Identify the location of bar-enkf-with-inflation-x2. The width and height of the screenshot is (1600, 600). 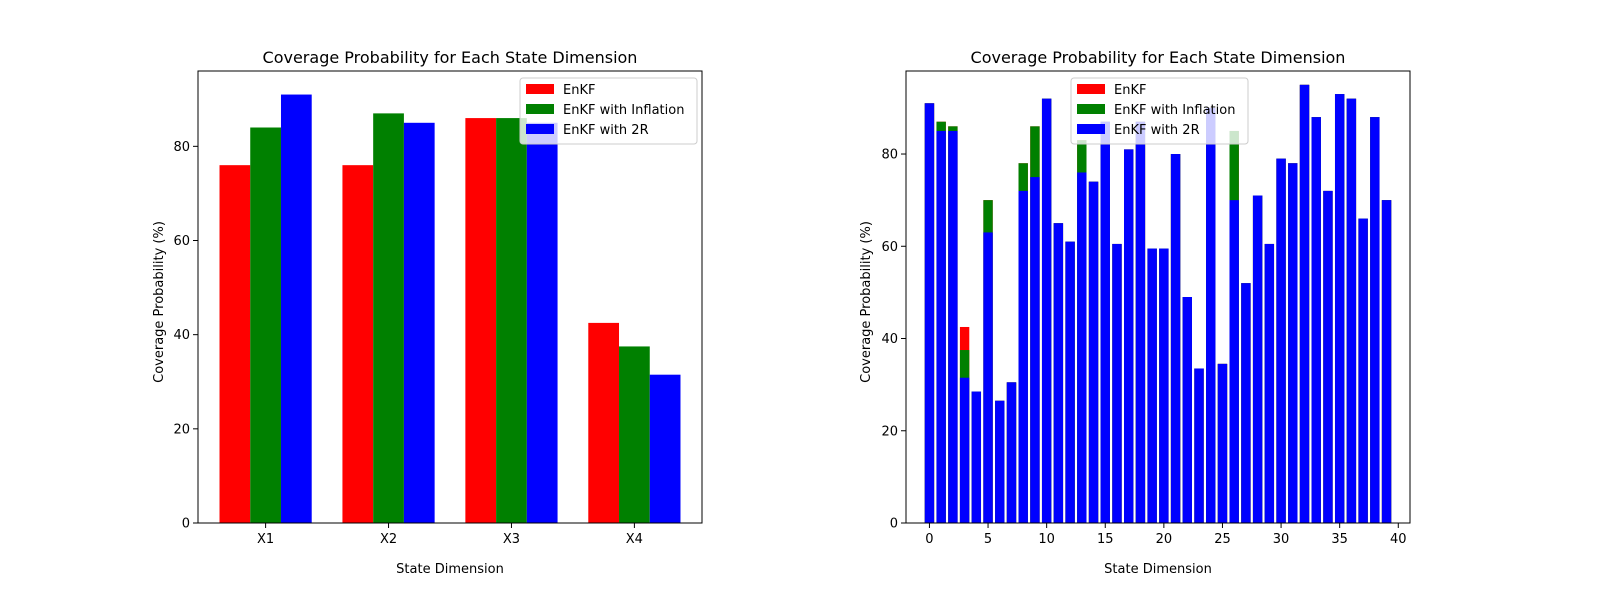
(388, 318).